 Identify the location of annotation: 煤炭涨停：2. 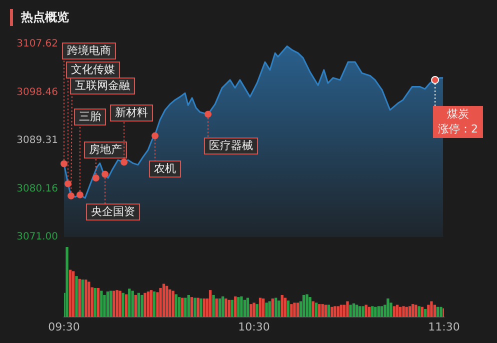
(458, 121).